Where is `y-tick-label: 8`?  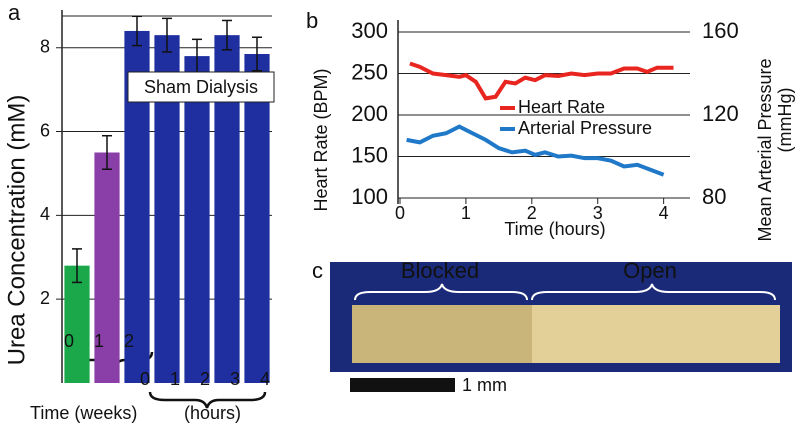
y-tick-label: 8 is located at coordinates (45, 46).